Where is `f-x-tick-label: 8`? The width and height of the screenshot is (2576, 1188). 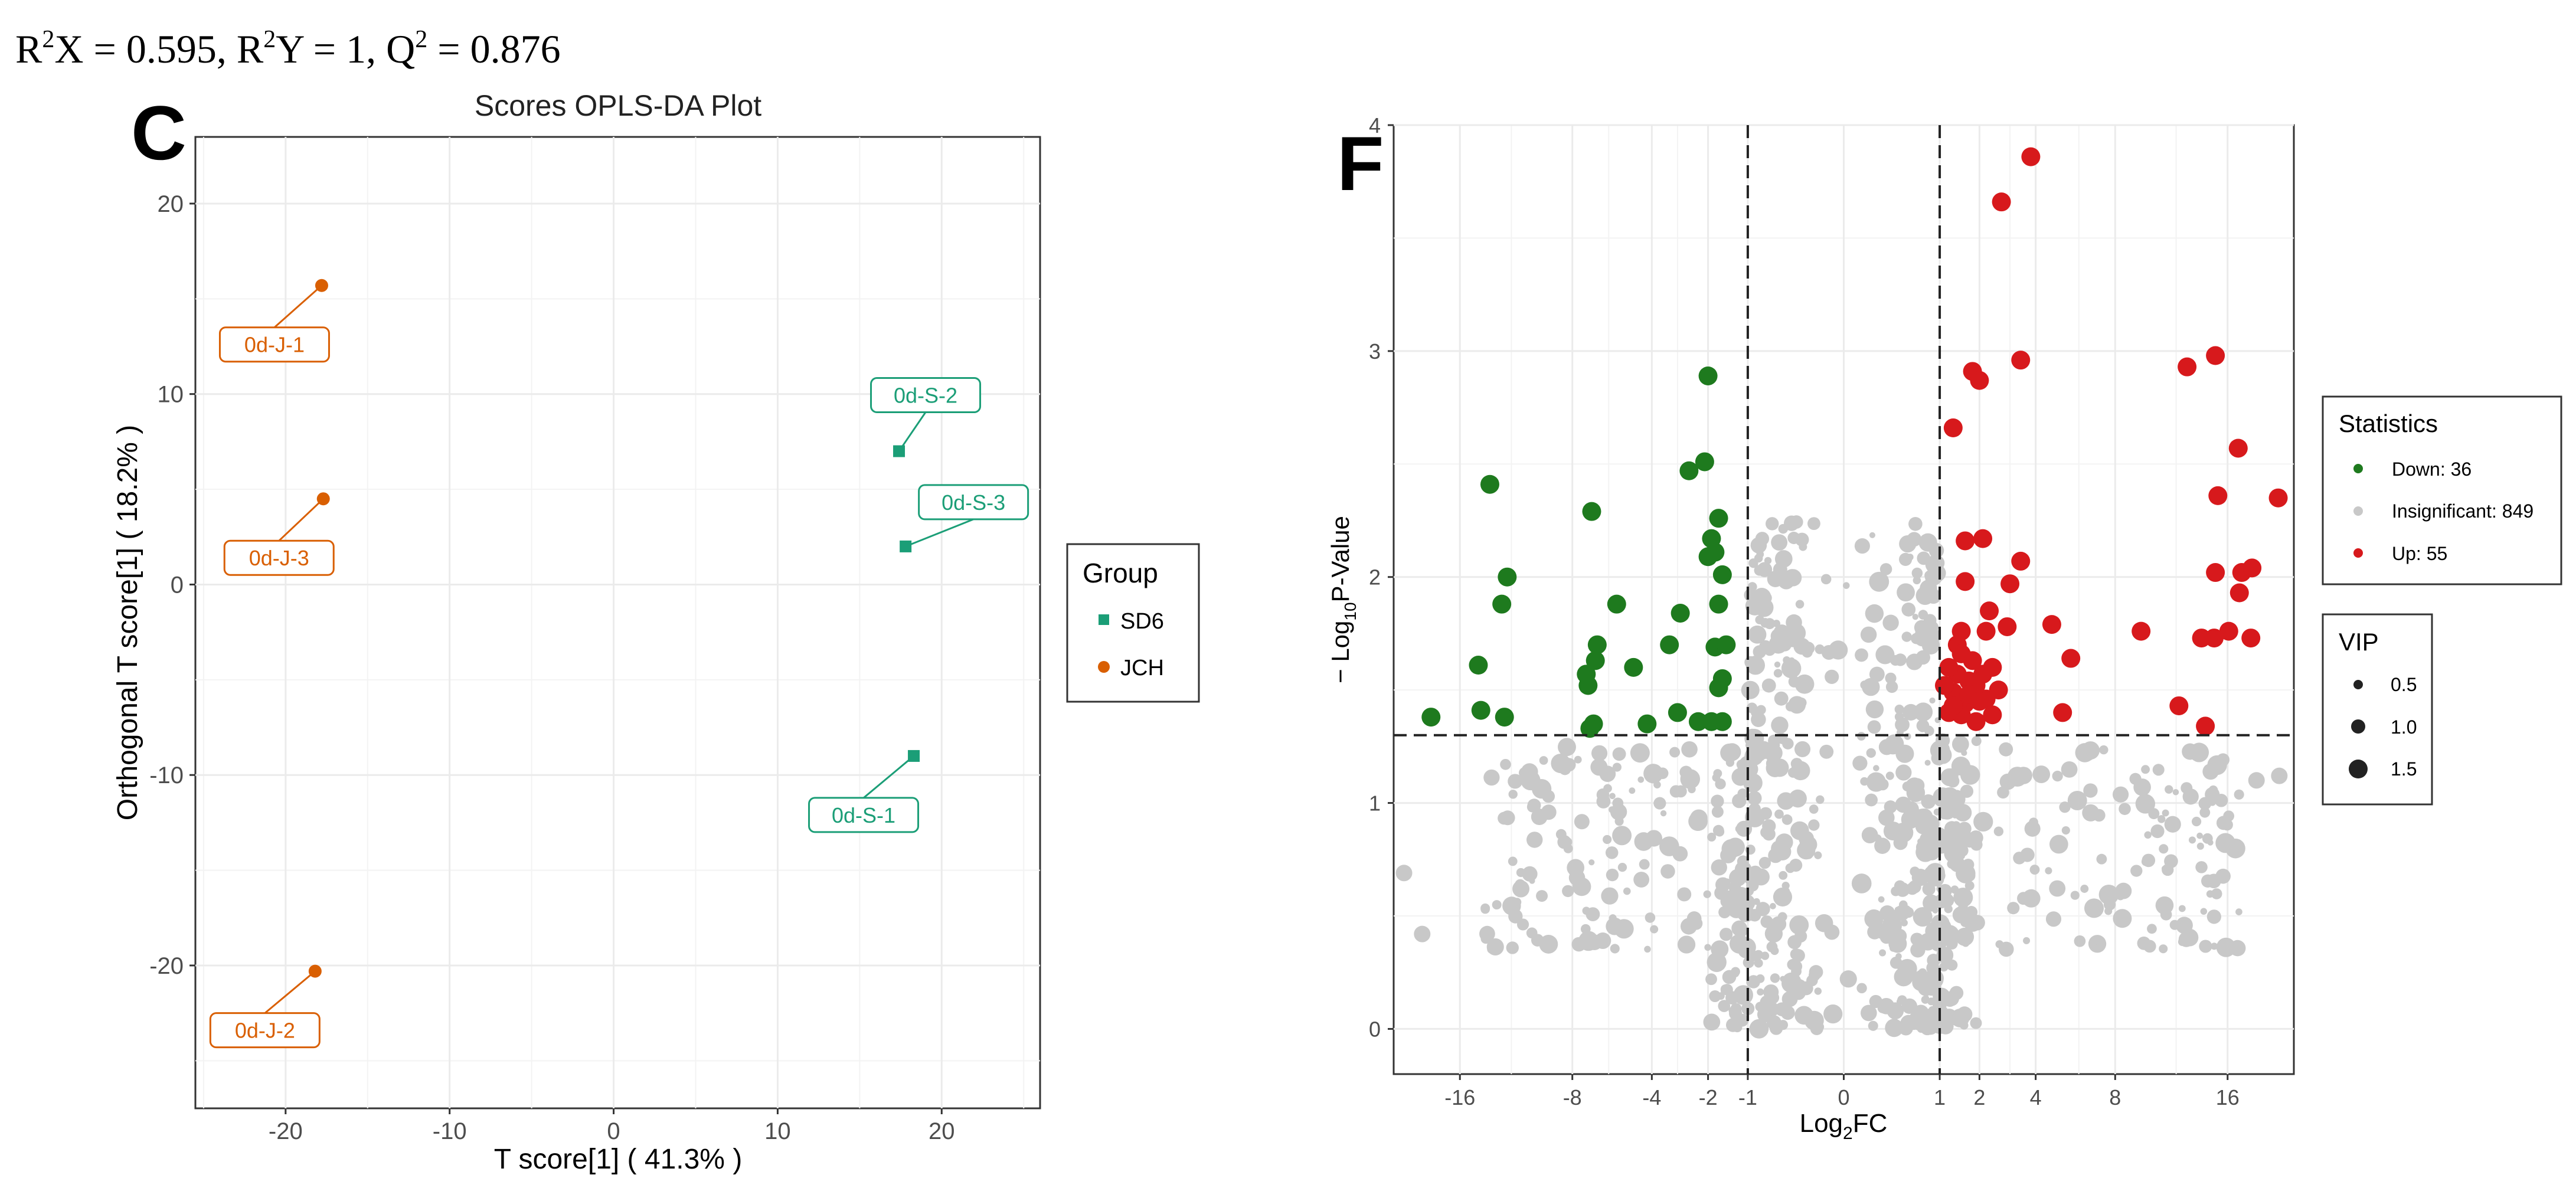 f-x-tick-label: 8 is located at coordinates (2115, 1097).